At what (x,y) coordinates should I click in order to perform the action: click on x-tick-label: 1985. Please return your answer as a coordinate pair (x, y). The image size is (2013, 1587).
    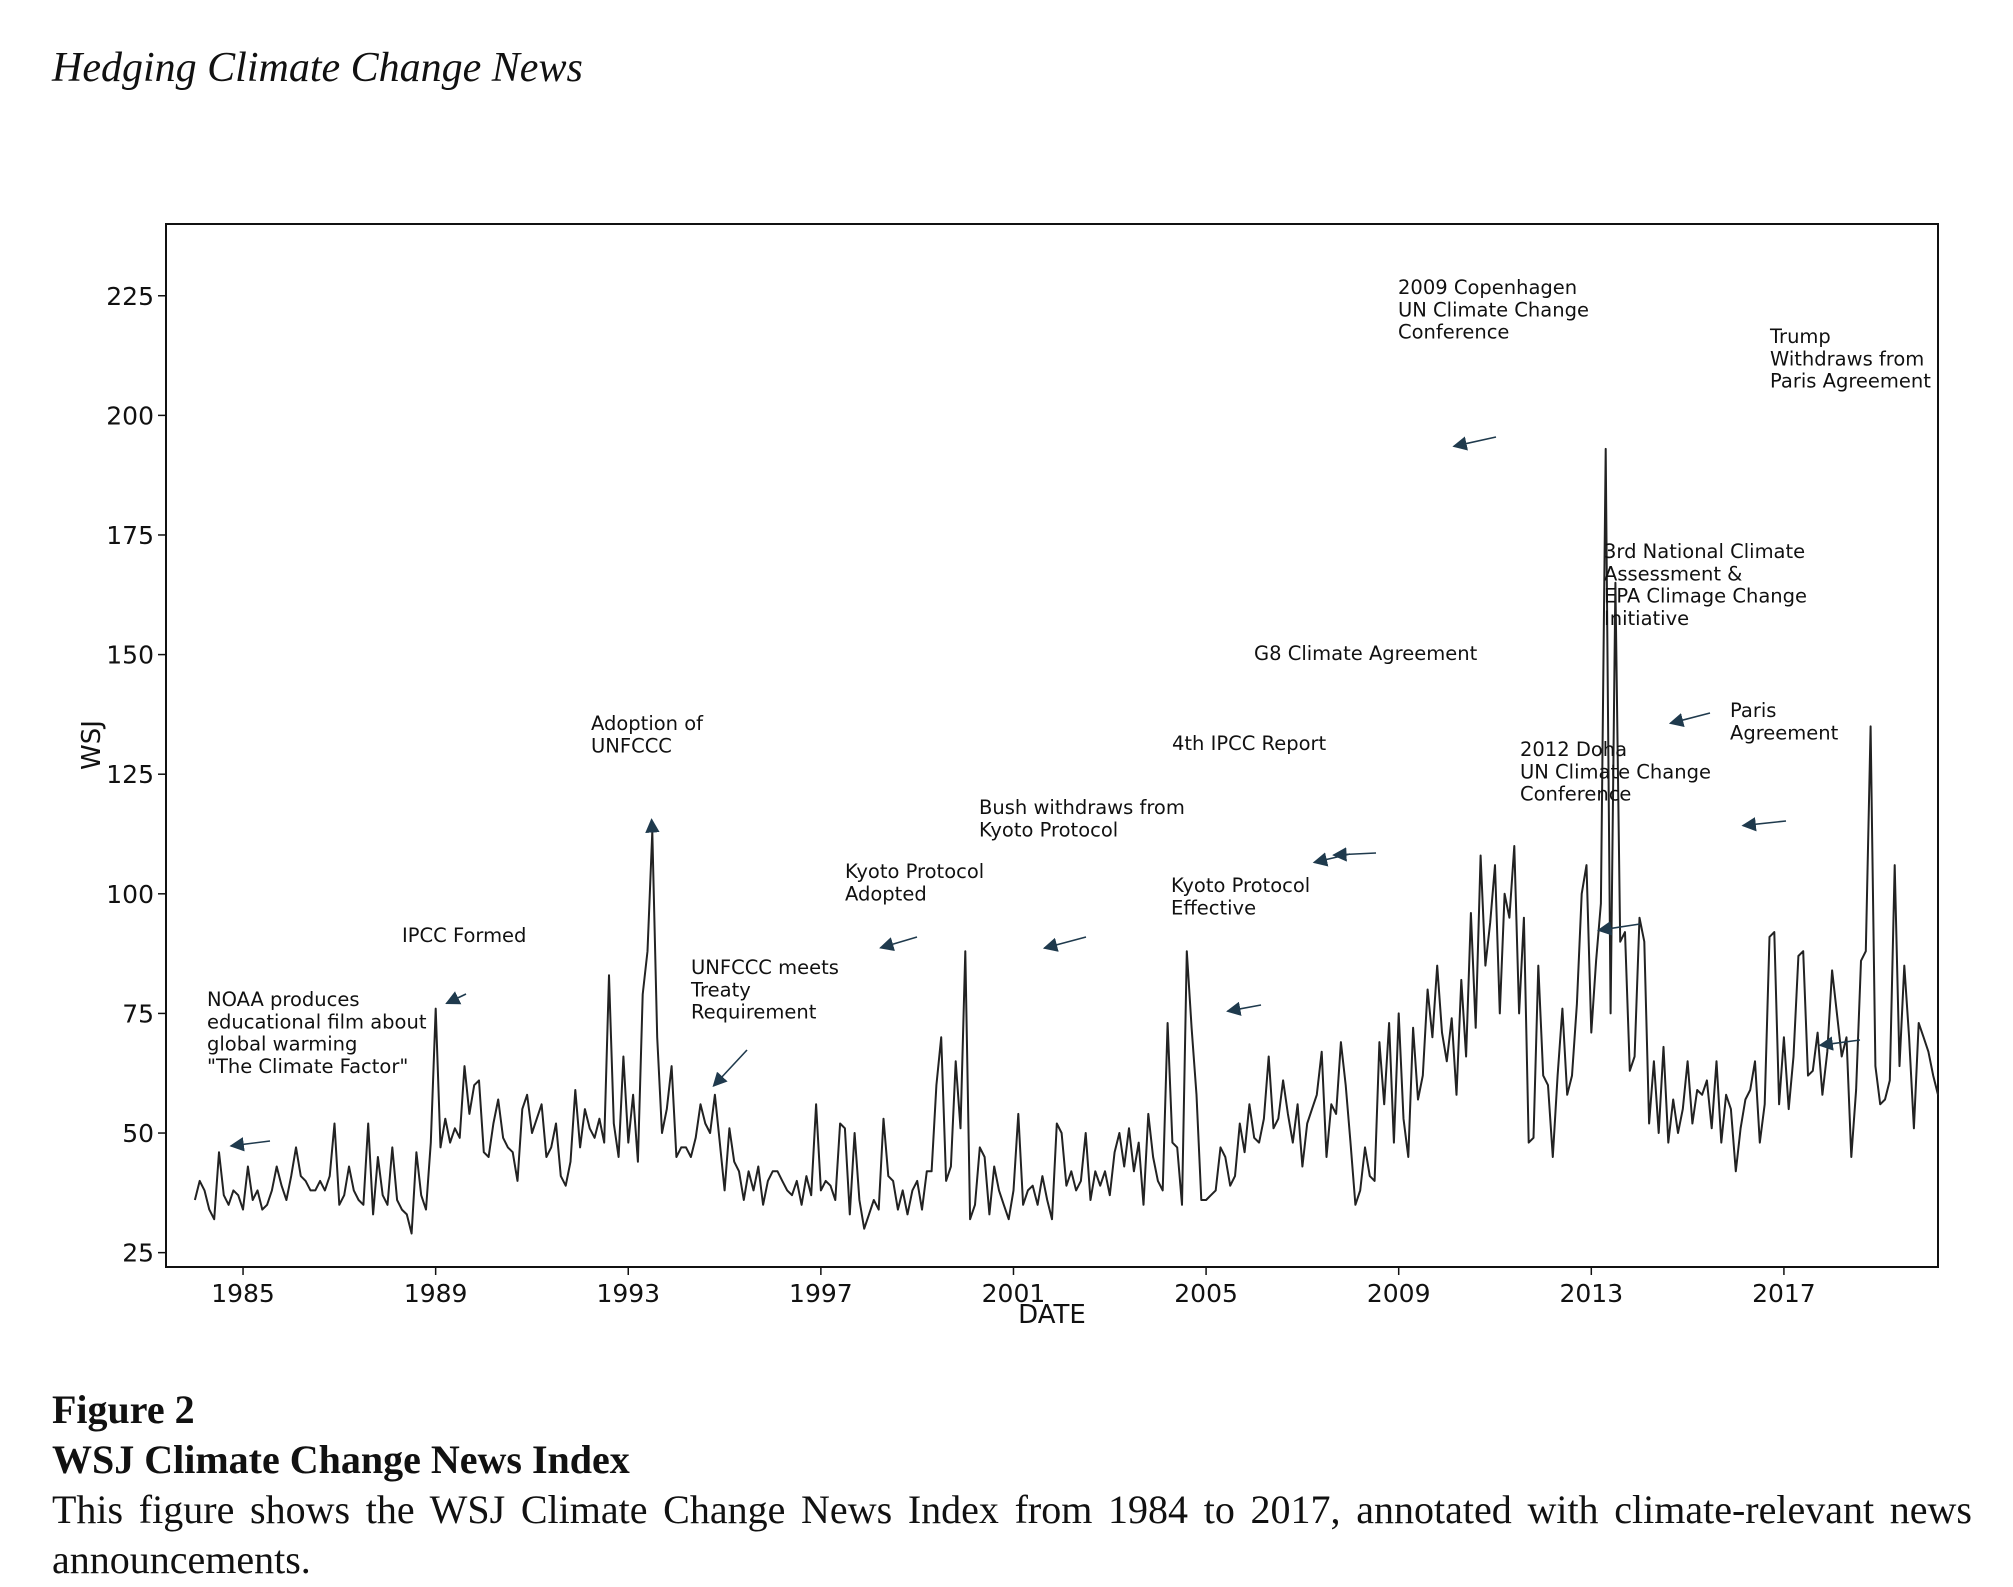
    Looking at the image, I should click on (243, 1293).